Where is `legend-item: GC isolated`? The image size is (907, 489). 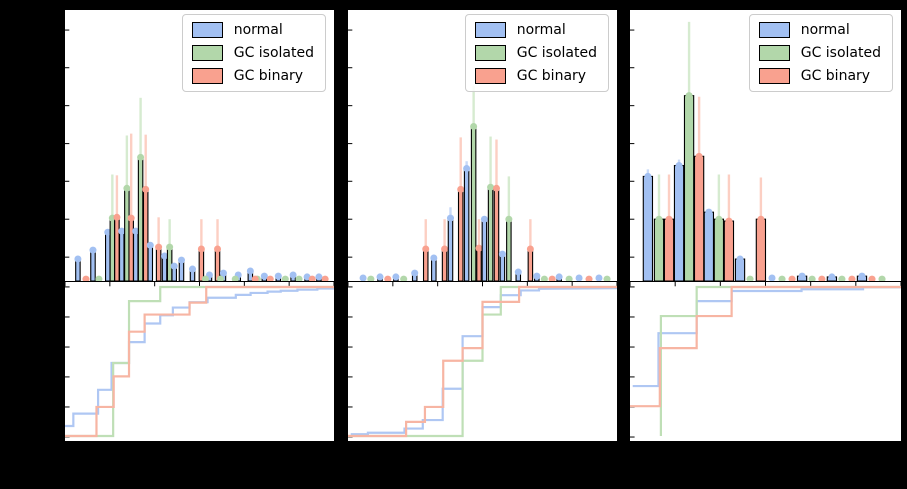 legend-item: GC isolated is located at coordinates (252, 53).